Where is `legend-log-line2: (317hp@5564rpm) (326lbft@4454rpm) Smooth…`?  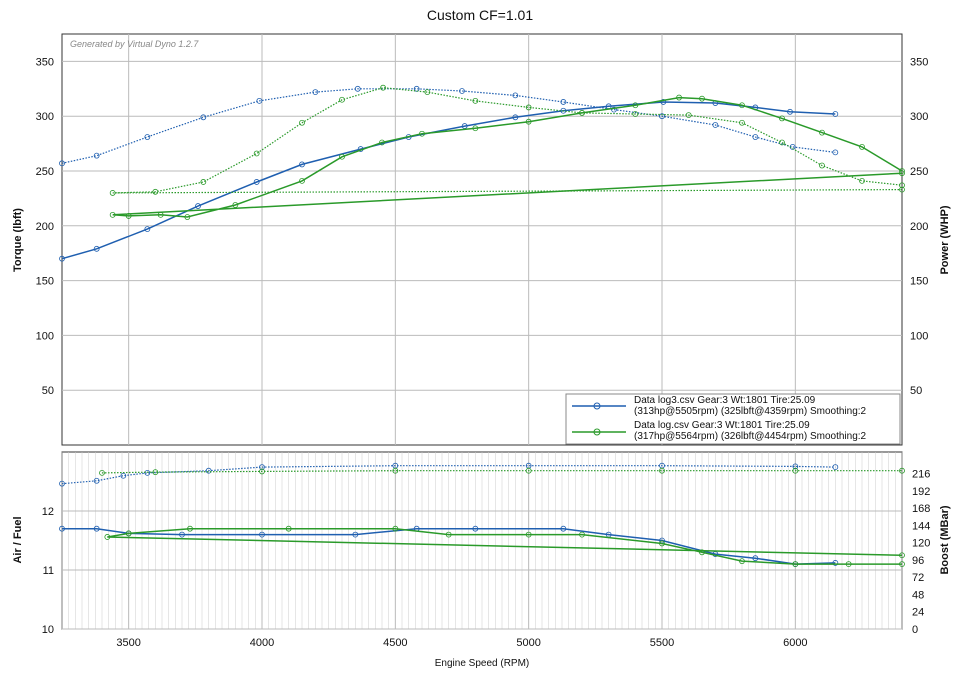 legend-log-line2: (317hp@5564rpm) (326lbft@4454rpm) Smooth… is located at coordinates (750, 436).